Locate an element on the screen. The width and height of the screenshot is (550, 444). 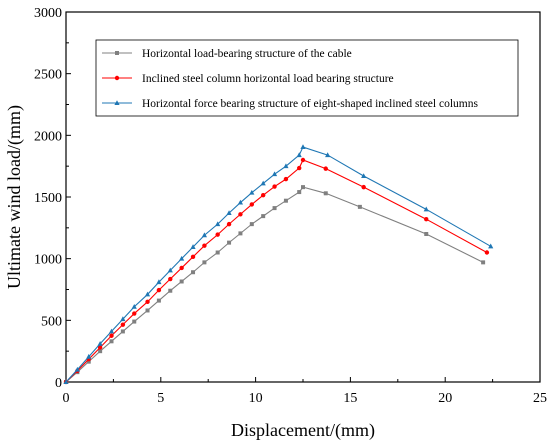
x-tick-label: 0 is located at coordinates (66, 398).